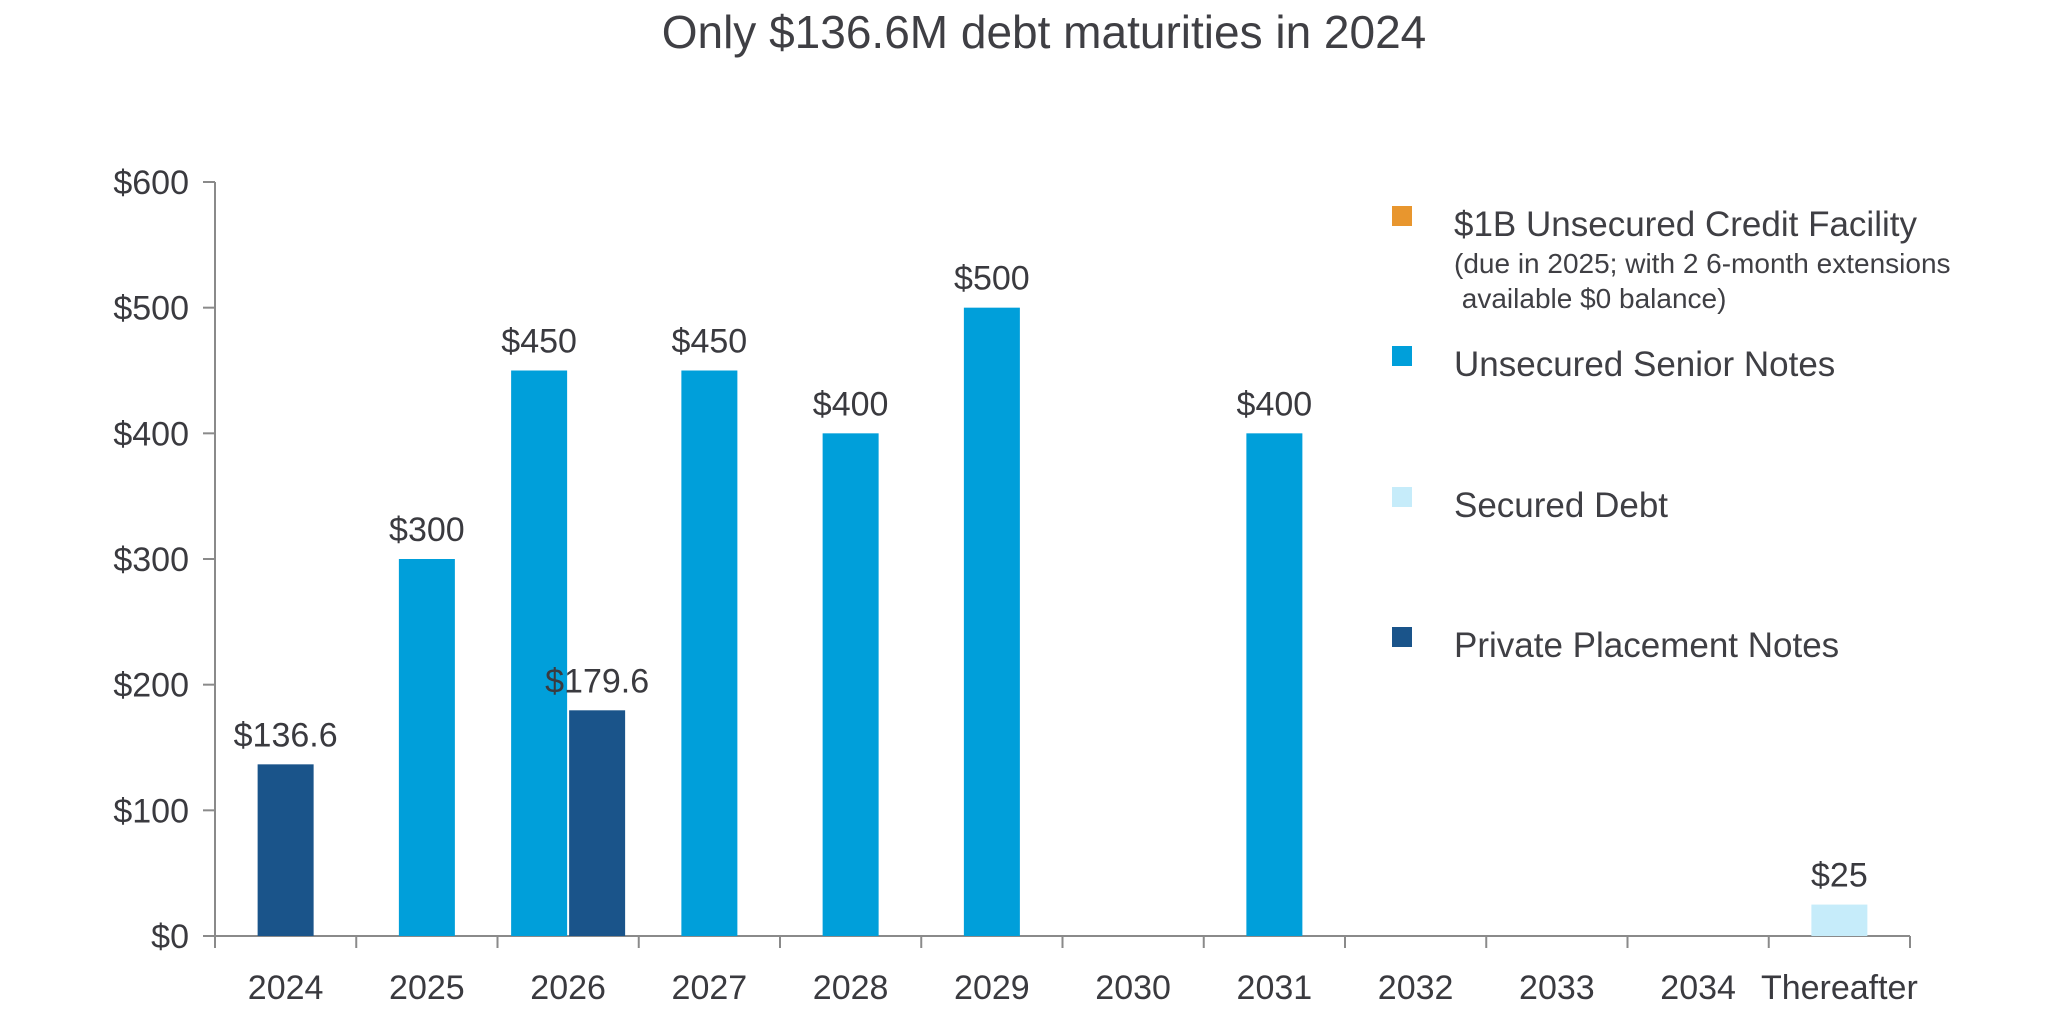  Describe the element at coordinates (427, 988) in the screenshot. I see `x-tick-label: 2025` at that location.